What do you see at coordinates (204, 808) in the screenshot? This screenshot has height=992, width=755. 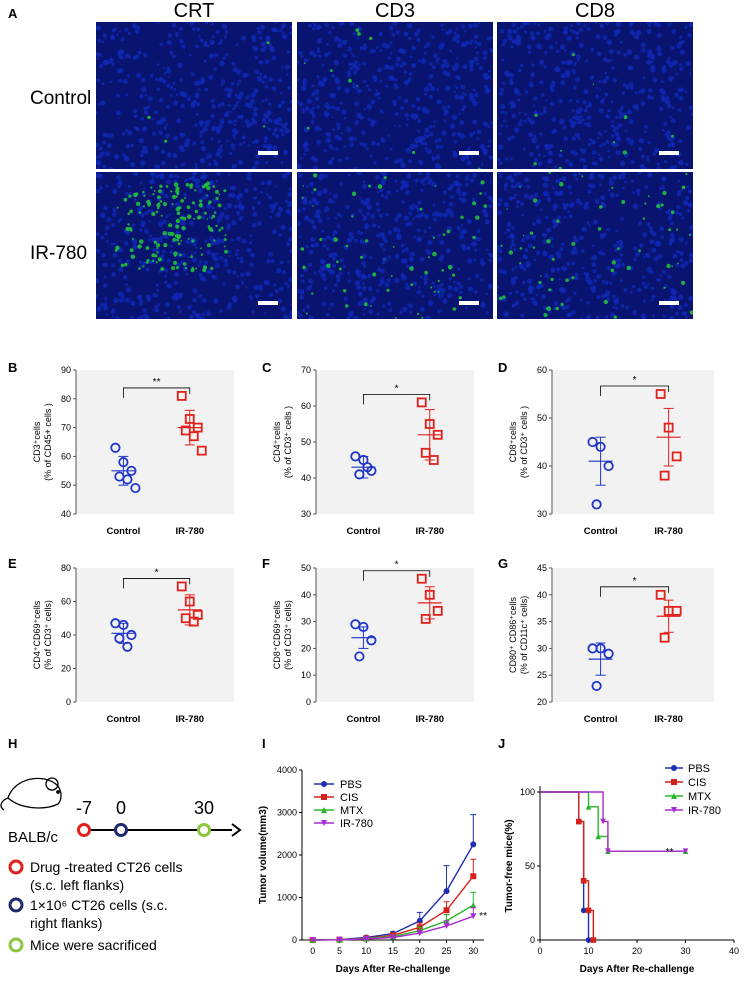 I see `timeline-tick-label: 30` at bounding box center [204, 808].